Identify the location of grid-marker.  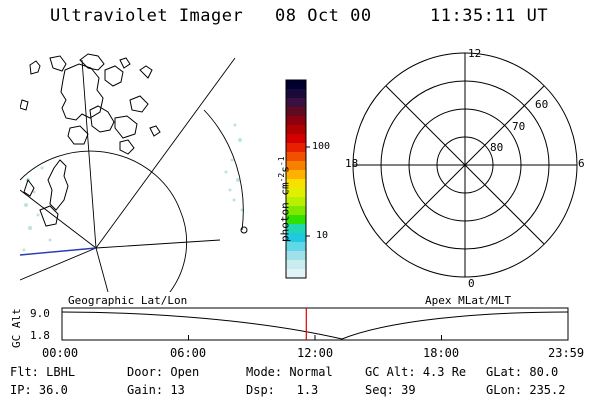
(244, 230).